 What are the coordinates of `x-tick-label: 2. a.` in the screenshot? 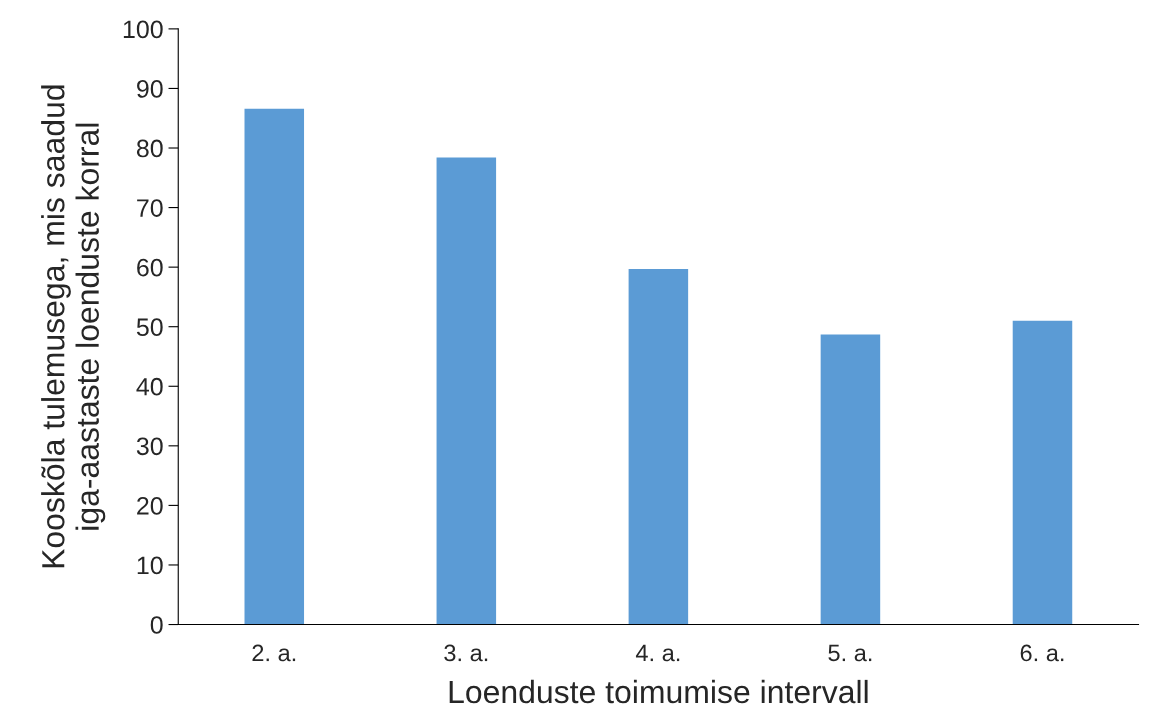 It's located at (274, 653).